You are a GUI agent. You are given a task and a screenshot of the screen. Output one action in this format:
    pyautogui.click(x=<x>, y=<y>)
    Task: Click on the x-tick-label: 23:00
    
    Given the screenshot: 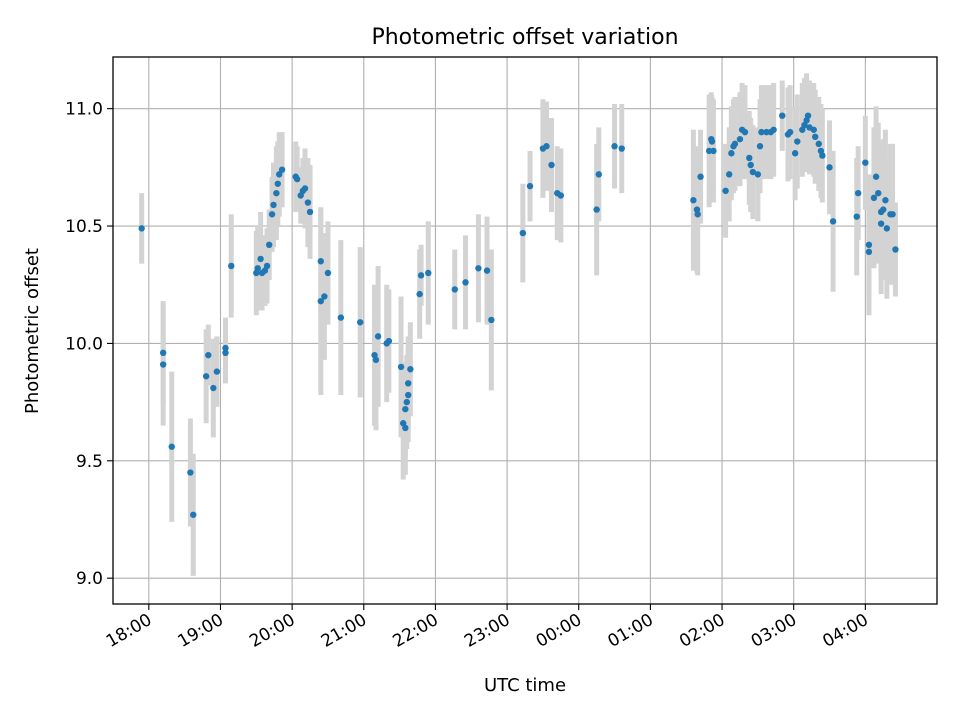 What is the action you would take?
    pyautogui.click(x=487, y=631)
    